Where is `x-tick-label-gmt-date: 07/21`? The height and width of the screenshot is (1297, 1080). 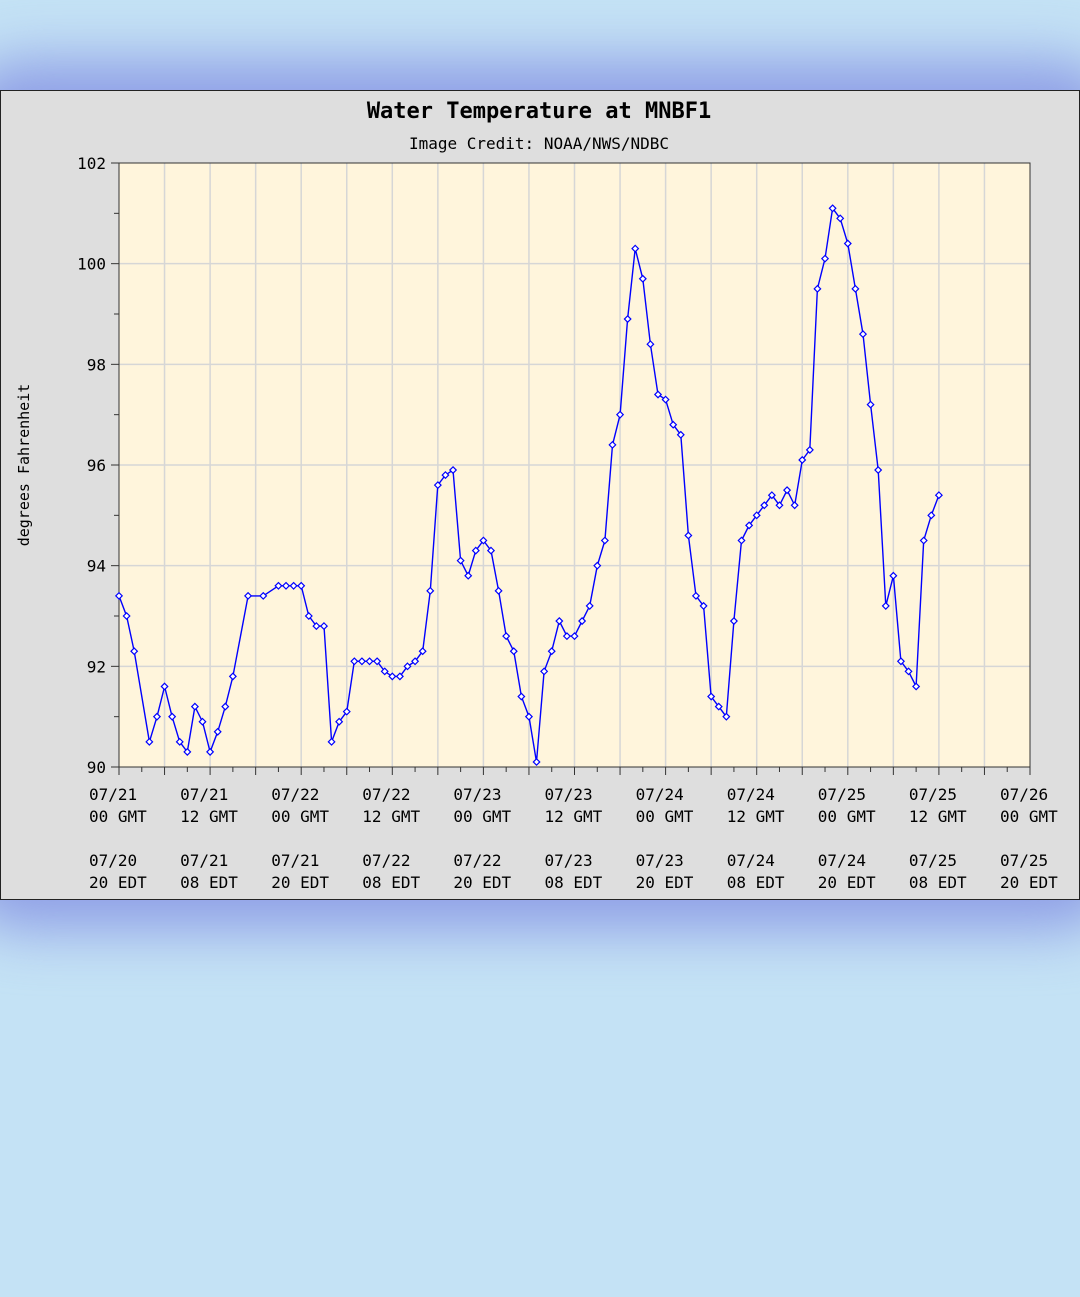 x-tick-label-gmt-date: 07/21 is located at coordinates (204, 794).